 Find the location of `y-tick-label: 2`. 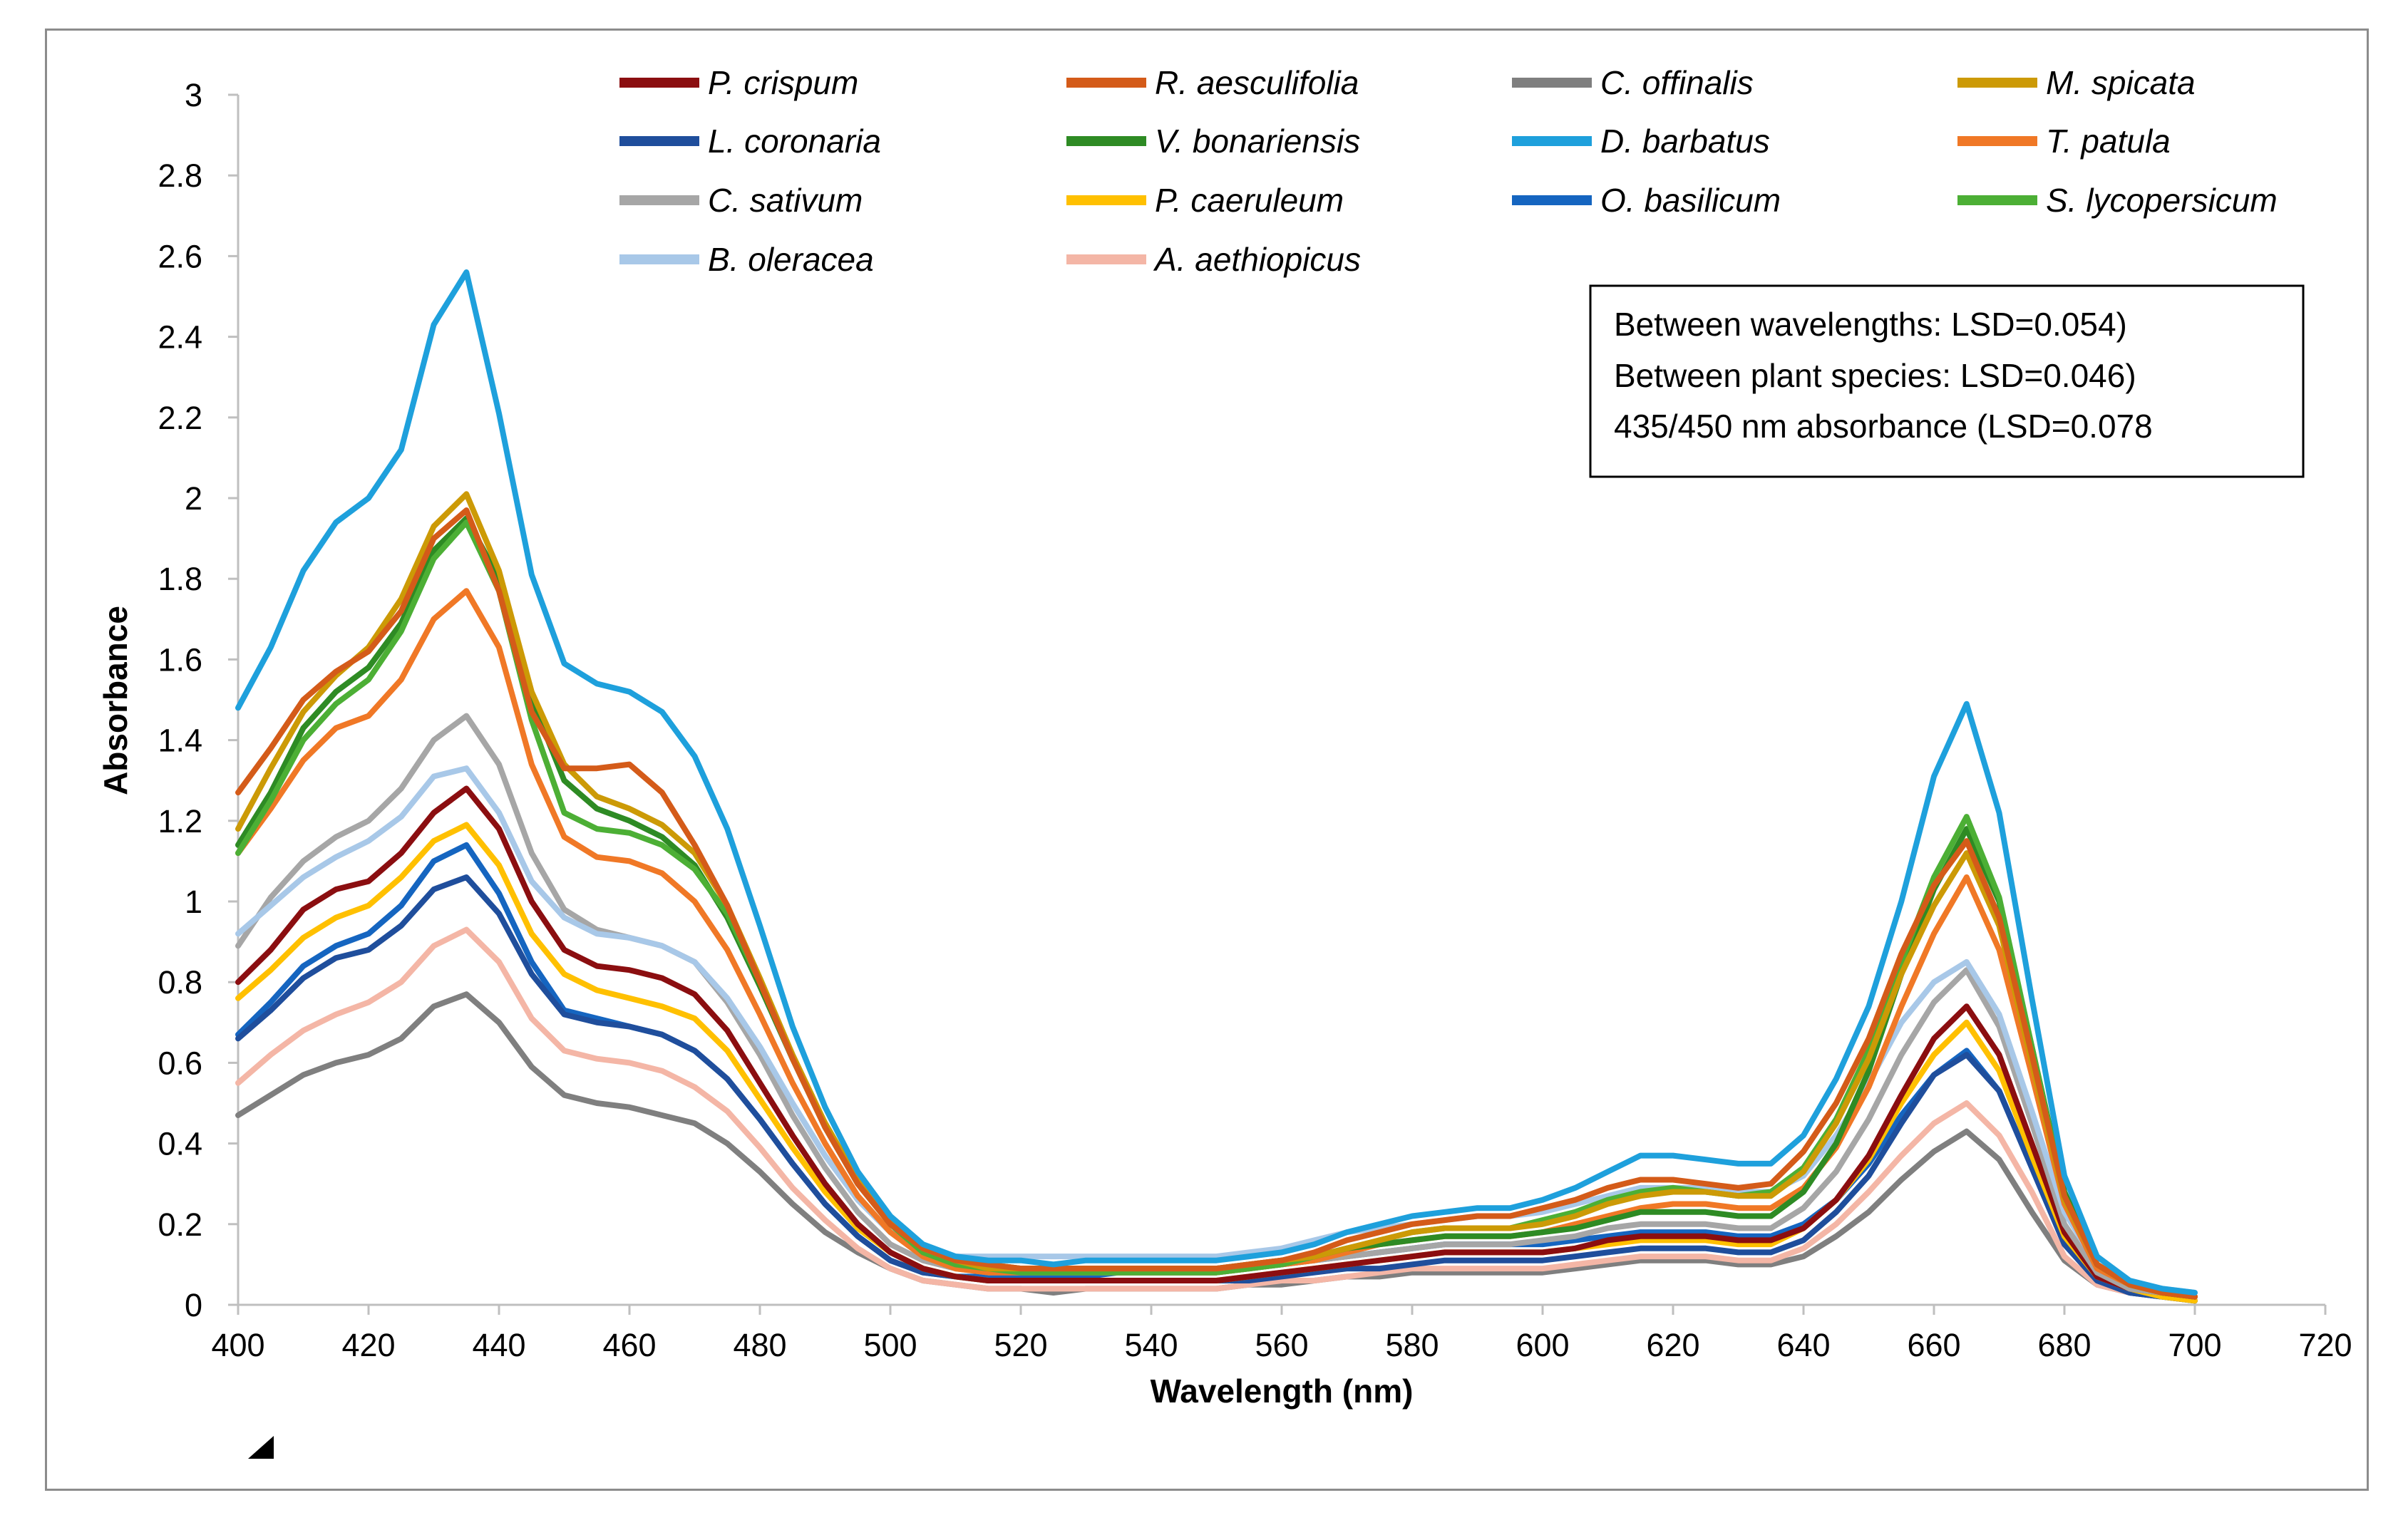

y-tick-label: 2 is located at coordinates (193, 498).